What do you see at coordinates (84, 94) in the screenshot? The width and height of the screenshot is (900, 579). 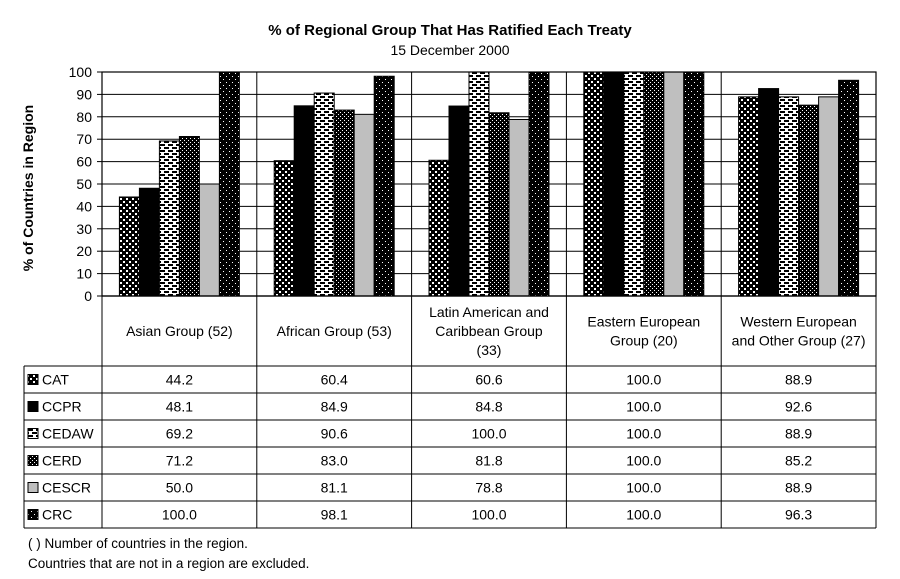 I see `y-tick-label: 90` at bounding box center [84, 94].